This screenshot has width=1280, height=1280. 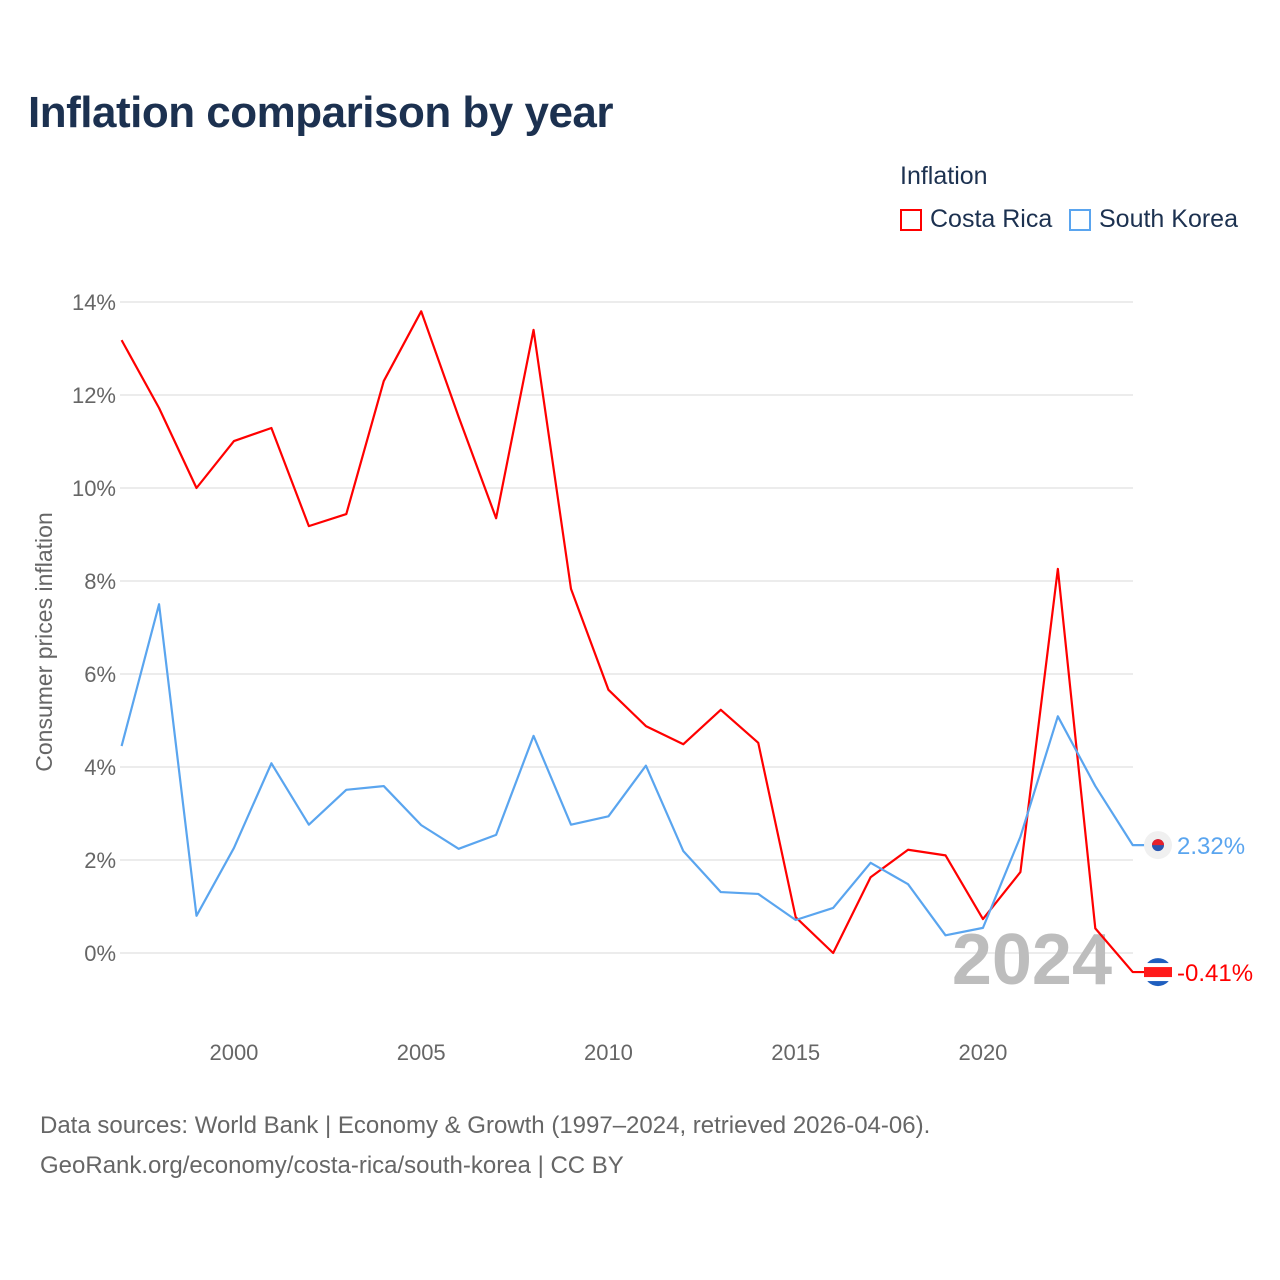 What do you see at coordinates (44, 642) in the screenshot?
I see `y-axis-label: Consumer prices inflation` at bounding box center [44, 642].